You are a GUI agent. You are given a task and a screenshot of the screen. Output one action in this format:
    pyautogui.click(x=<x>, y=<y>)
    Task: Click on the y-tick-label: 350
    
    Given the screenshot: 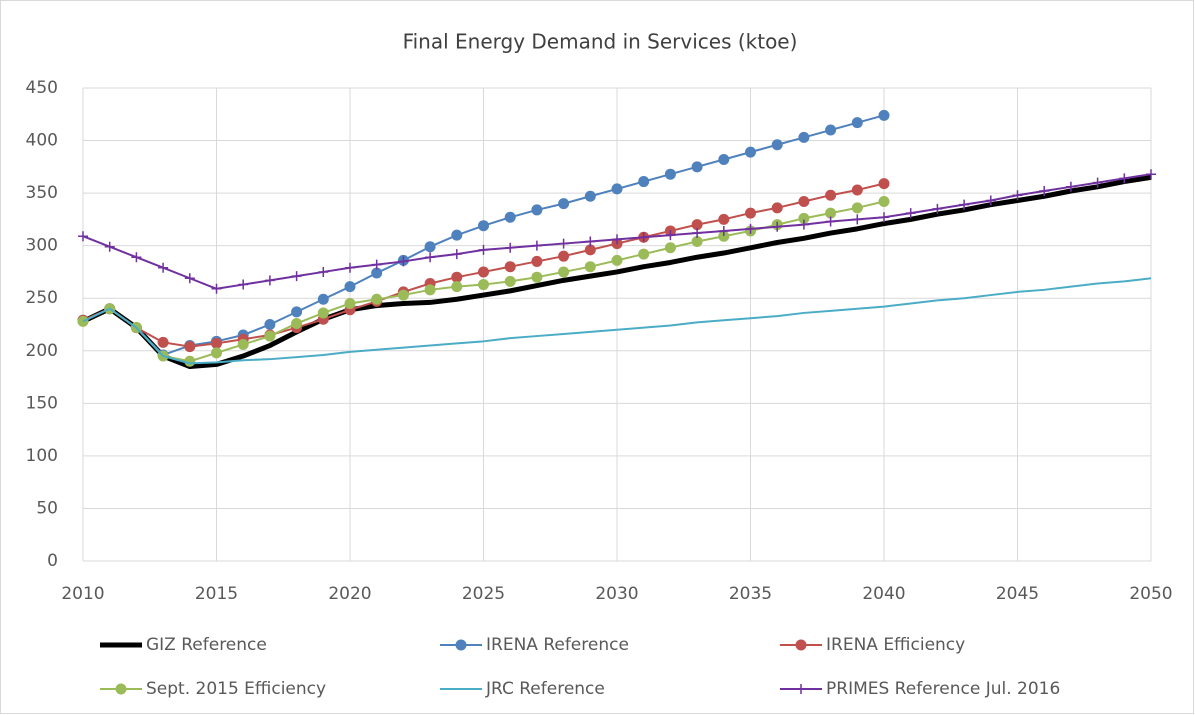 What is the action you would take?
    pyautogui.click(x=42, y=193)
    